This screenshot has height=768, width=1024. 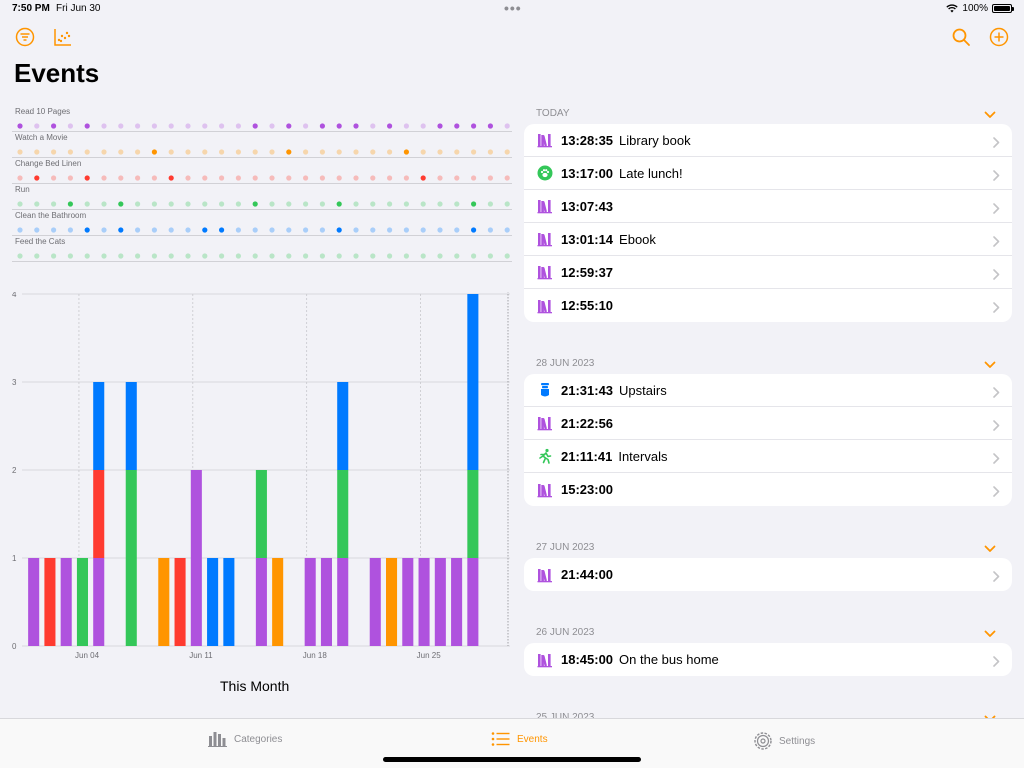 What do you see at coordinates (768, 574) in the screenshot?
I see `event-row: 21:44:00` at bounding box center [768, 574].